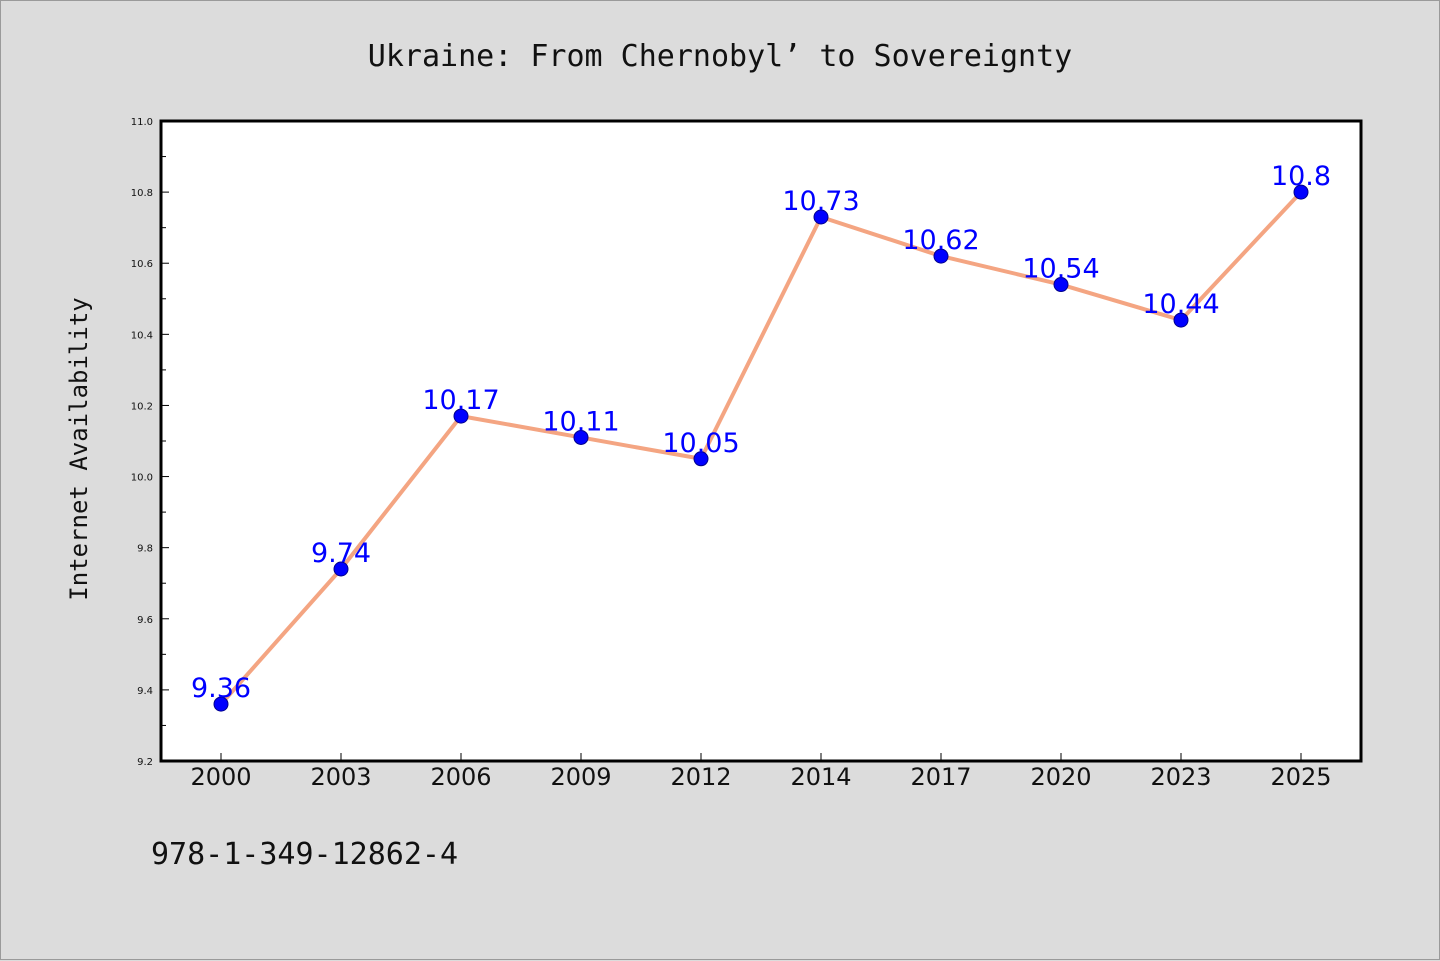 Image resolution: width=1440 pixels, height=961 pixels. I want to click on y-tick-label: 10.2, so click(142, 406).